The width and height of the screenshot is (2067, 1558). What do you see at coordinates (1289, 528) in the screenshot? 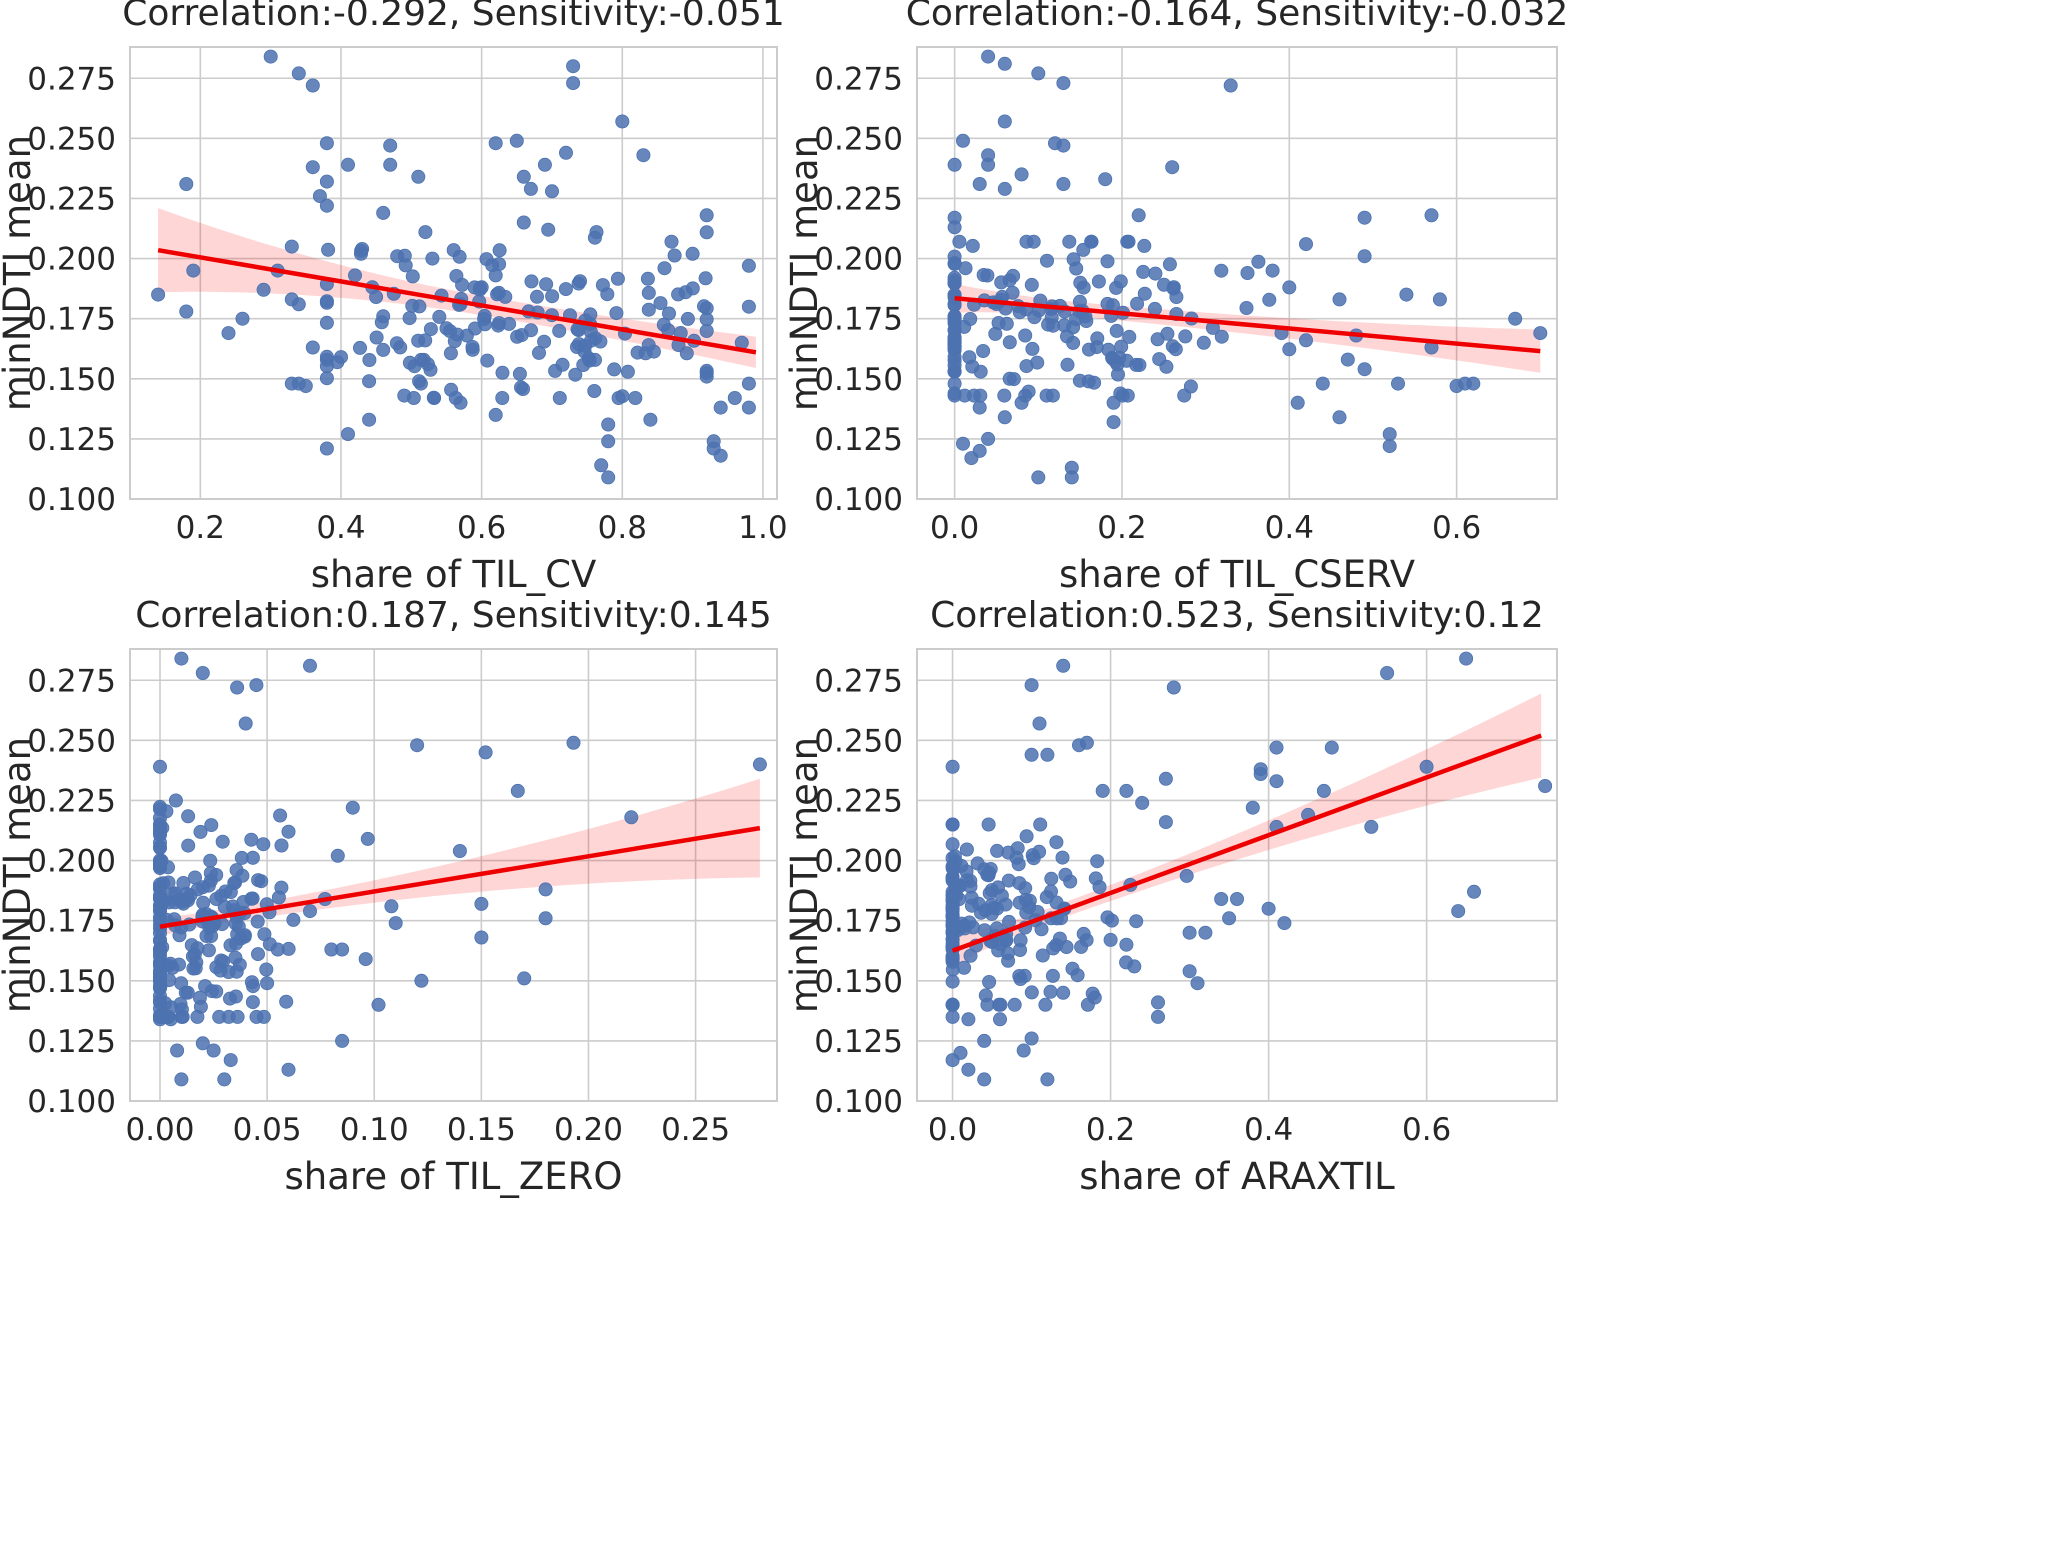
I see `x-tick-label: 0.4` at bounding box center [1289, 528].